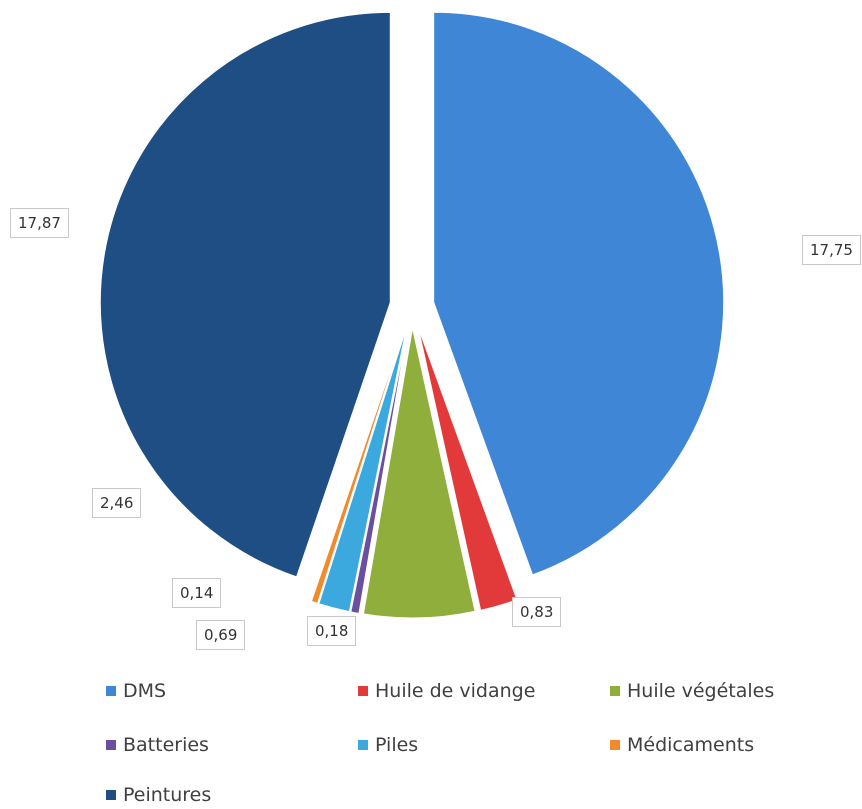 This screenshot has width=862, height=809. Describe the element at coordinates (117, 503) in the screenshot. I see `data-label-huile-vegetales: 2,46` at that location.